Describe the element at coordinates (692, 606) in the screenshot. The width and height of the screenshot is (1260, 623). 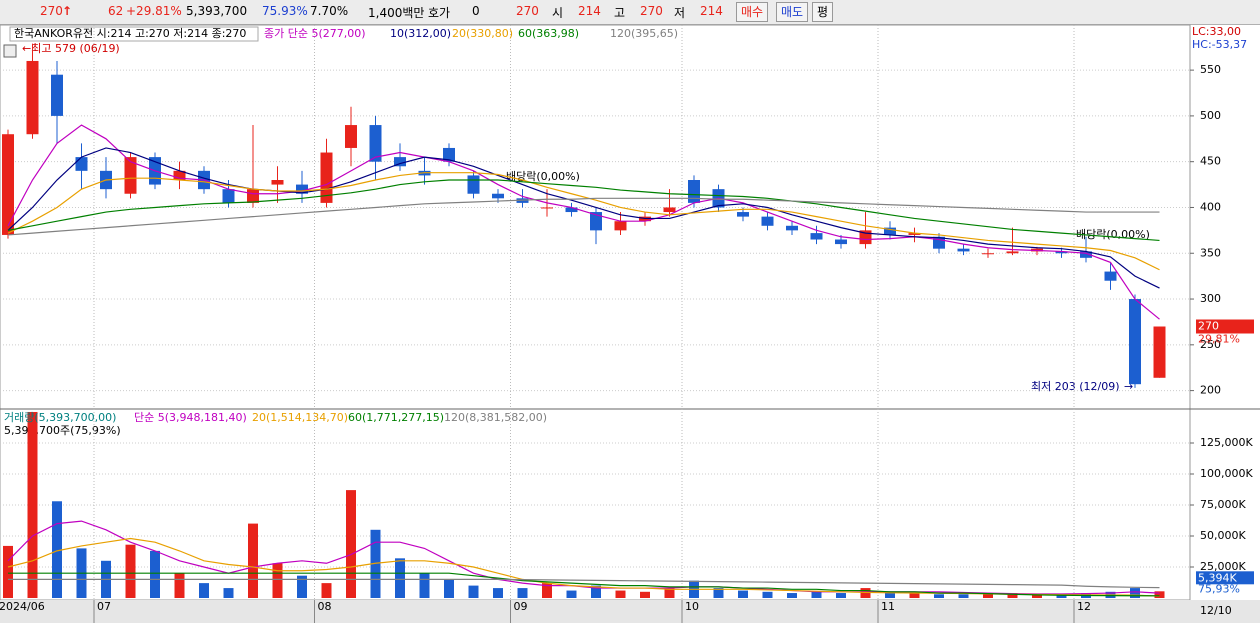
I see `x-tick-label: 10` at that location.